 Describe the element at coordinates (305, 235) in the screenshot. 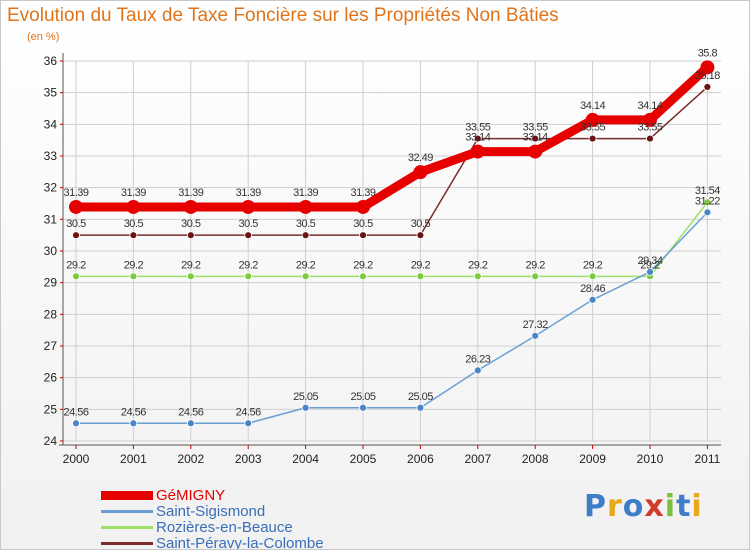

I see `point-saint-p-ravy-la-colombe-2004` at that location.